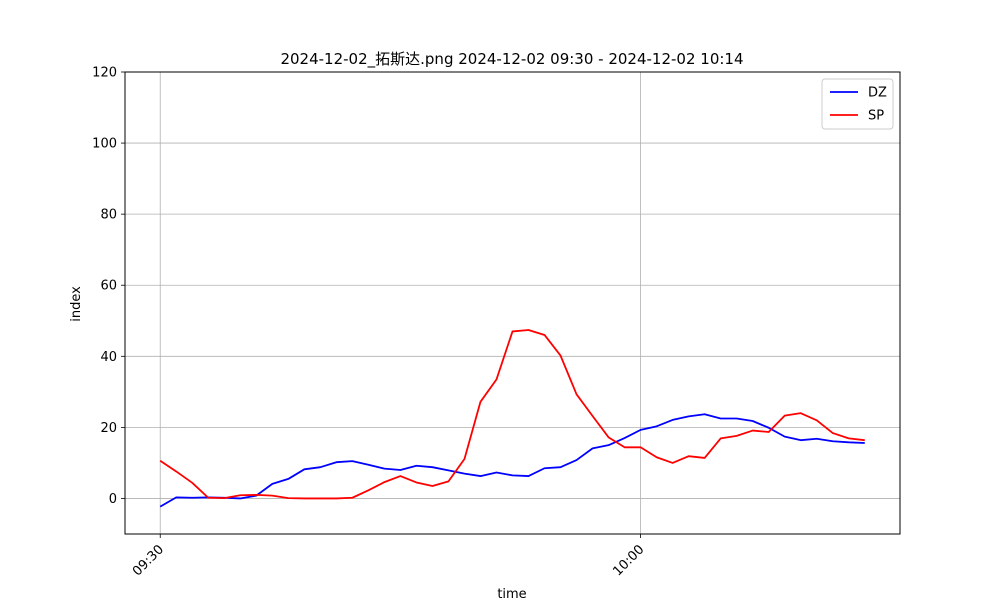  I want to click on y-tick-label: 0, so click(113, 499).